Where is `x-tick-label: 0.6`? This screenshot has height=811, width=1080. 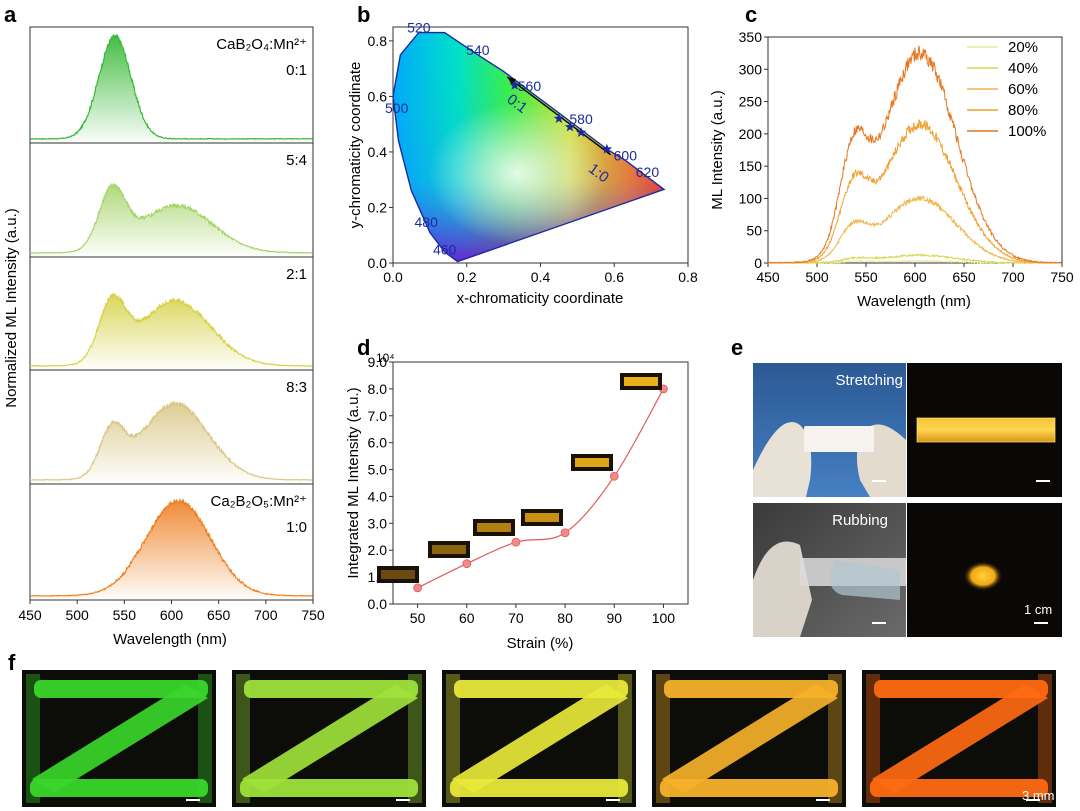
x-tick-label: 0.6 is located at coordinates (615, 277).